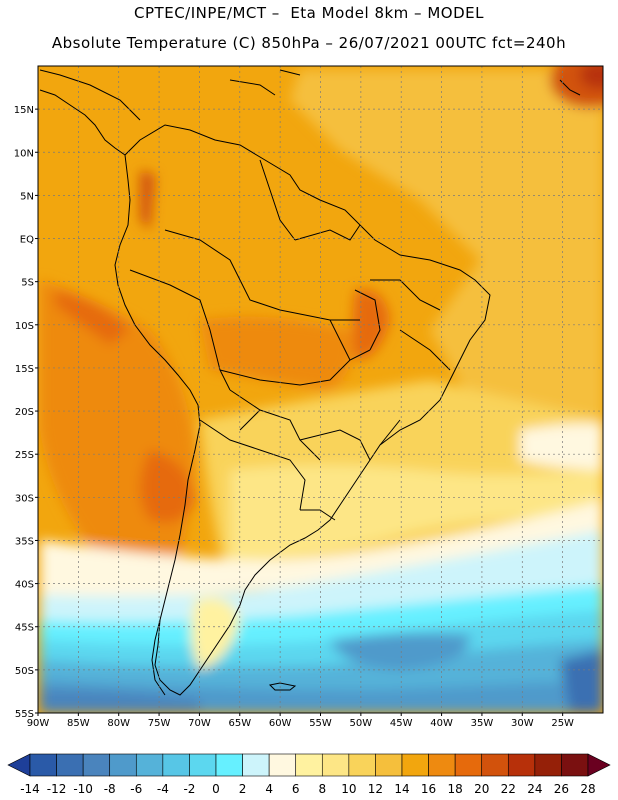 This screenshot has height=800, width=618. I want to click on colorbar-label: -8, so click(110, 789).